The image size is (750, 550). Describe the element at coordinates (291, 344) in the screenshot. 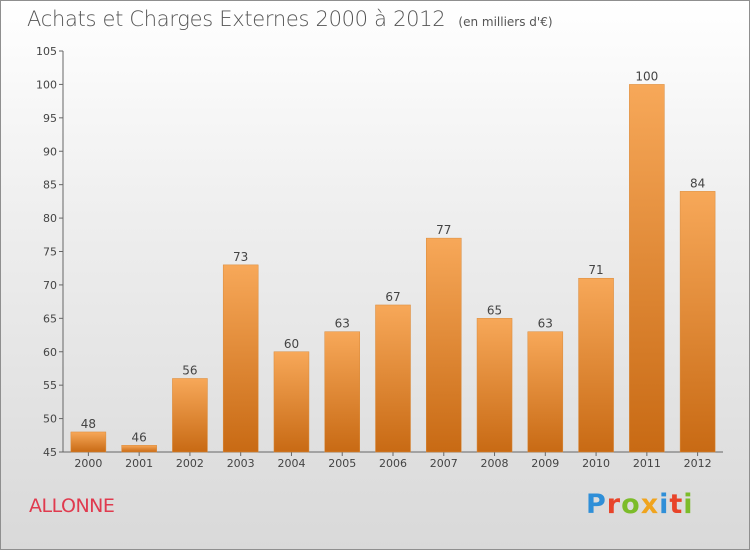

I see `data-label-2004: 60` at that location.